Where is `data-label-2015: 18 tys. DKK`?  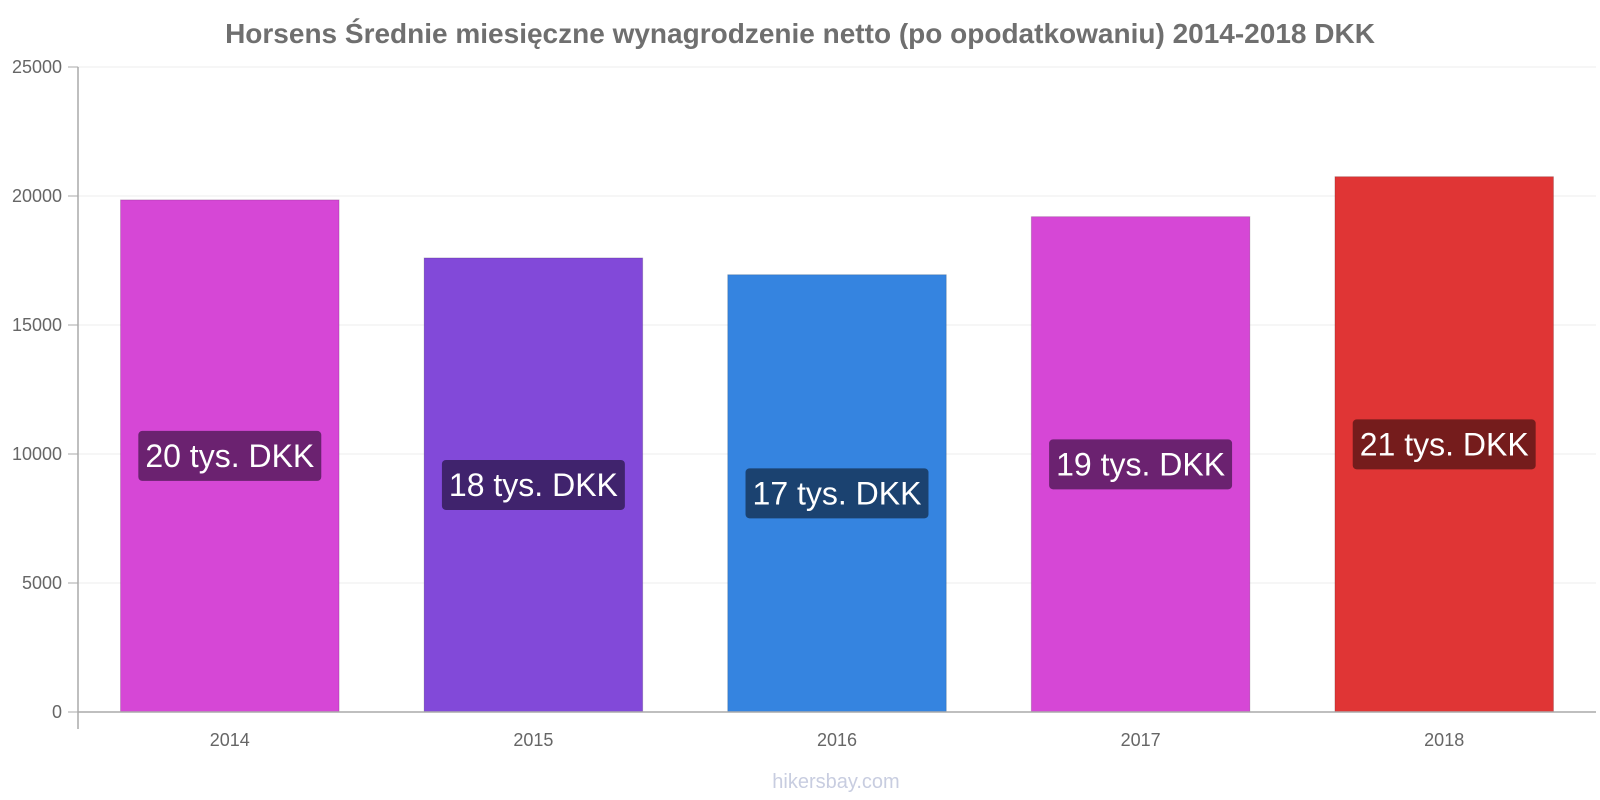 data-label-2015: 18 tys. DKK is located at coordinates (533, 484).